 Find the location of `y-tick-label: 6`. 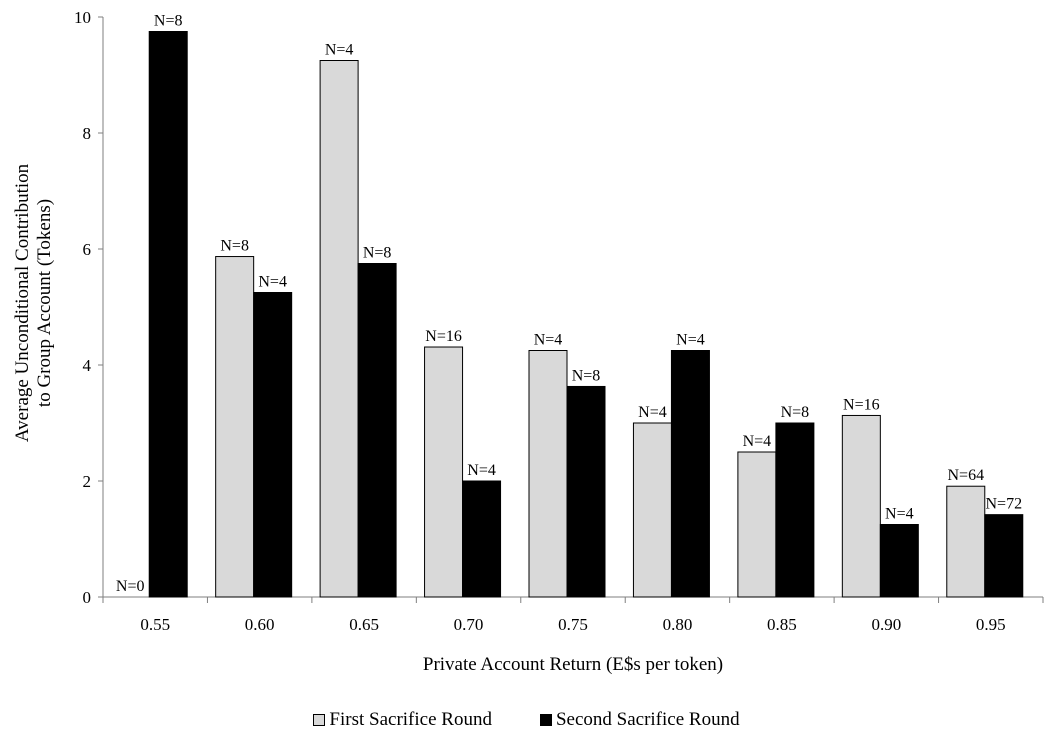

y-tick-label: 6 is located at coordinates (87, 249).